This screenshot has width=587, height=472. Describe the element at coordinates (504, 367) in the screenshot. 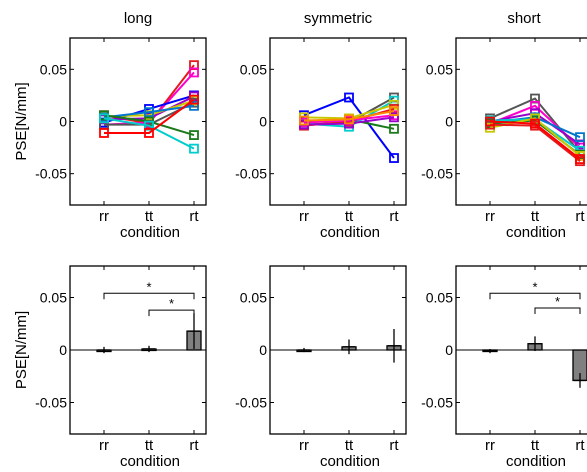

I see `panel-bar-3: 0.05 0 -0.05 rr tt rt condition * *` at that location.